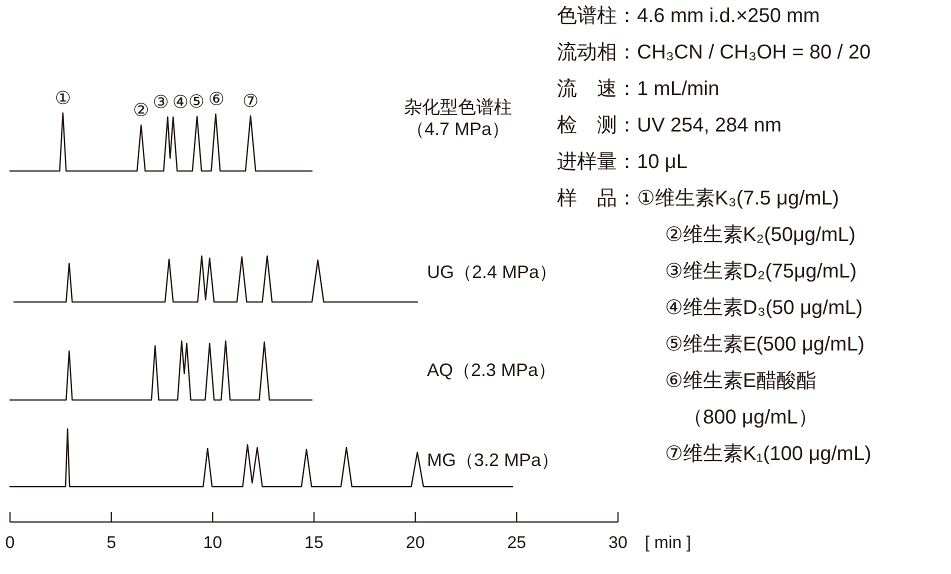 The width and height of the screenshot is (951, 574). What do you see at coordinates (491, 370) in the screenshot?
I see `text: AQ（2.3 MPa）` at bounding box center [491, 370].